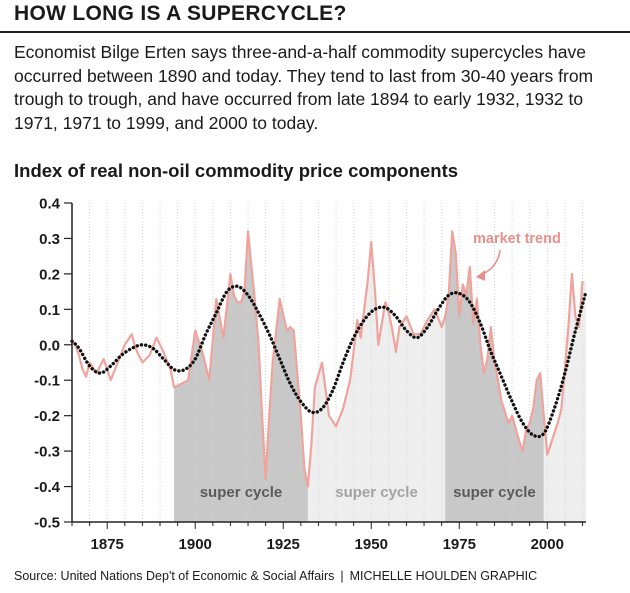 The image size is (630, 593). I want to click on market-trend-arrow, so click(489, 263).